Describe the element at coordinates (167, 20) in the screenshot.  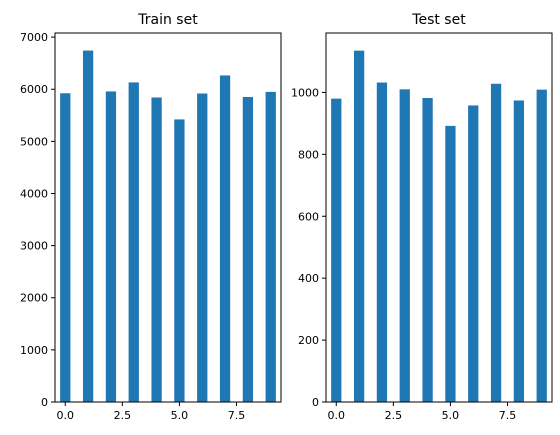
I see `train-set-title: Train set` at that location.